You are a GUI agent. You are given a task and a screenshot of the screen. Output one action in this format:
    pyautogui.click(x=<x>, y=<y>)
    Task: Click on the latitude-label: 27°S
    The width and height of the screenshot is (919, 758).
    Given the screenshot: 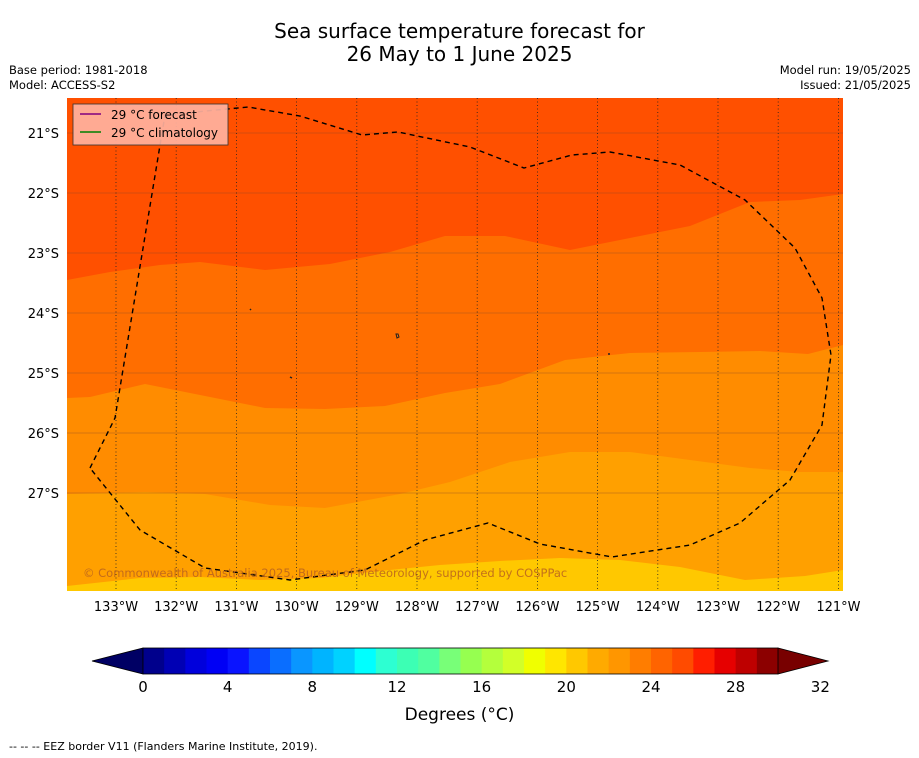 What is the action you would take?
    pyautogui.click(x=43, y=494)
    